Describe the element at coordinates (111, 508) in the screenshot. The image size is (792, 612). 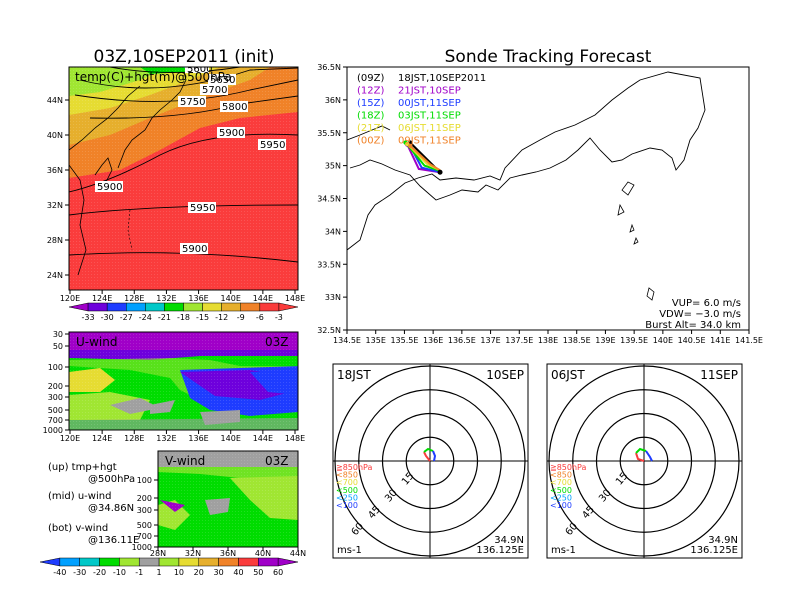
I see `note-mid-sub: @34.86N` at that location.